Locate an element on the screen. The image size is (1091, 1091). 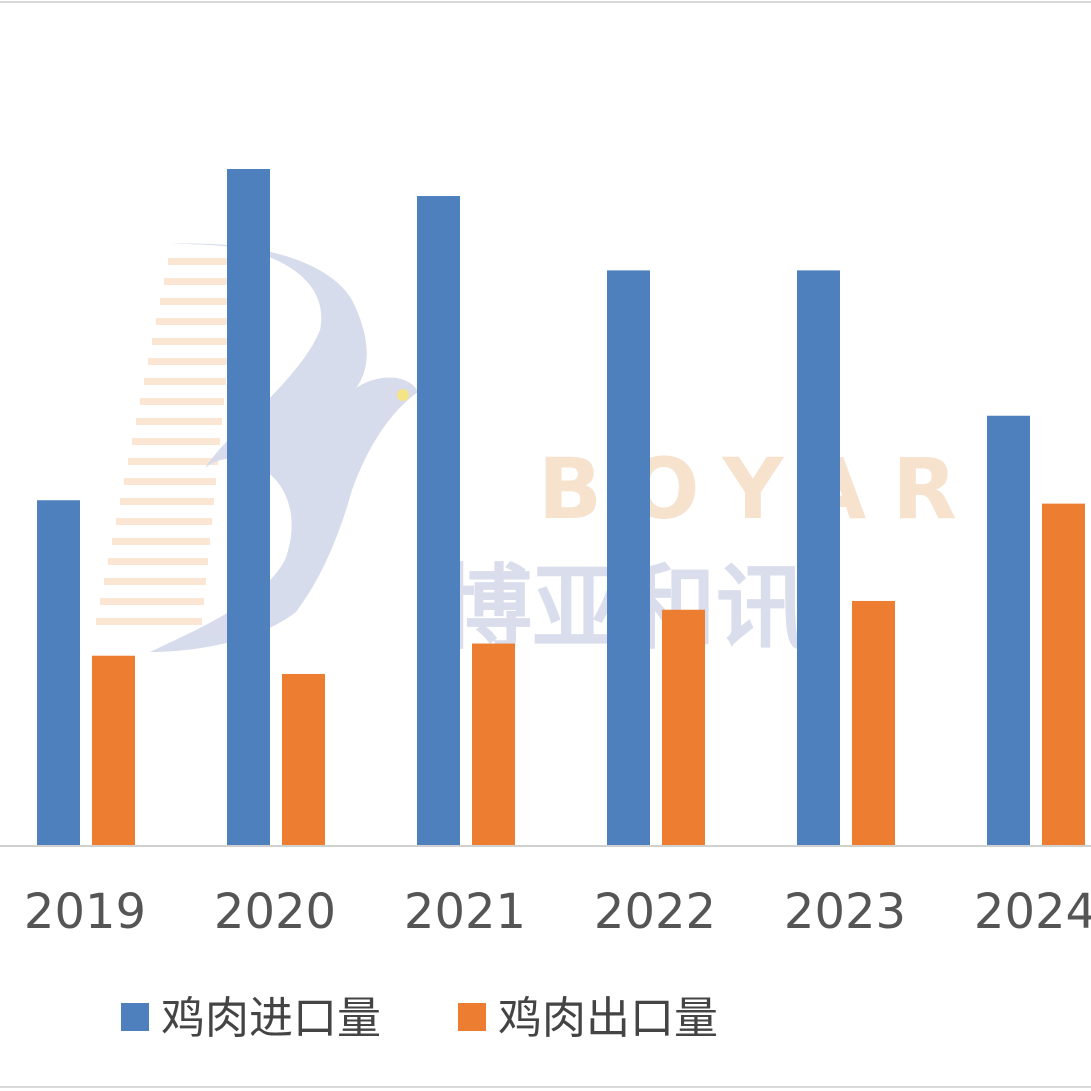
bar-export-2019 is located at coordinates (113, 750).